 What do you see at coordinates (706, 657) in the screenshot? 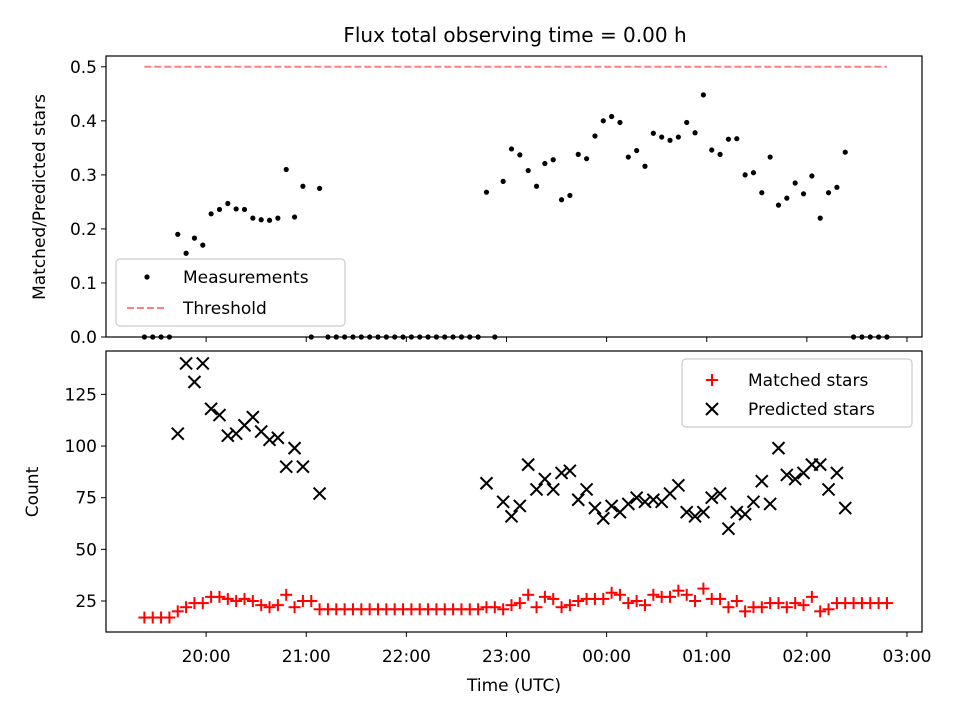
I see `bottom-x-tick-label: 01:00` at bounding box center [706, 657].